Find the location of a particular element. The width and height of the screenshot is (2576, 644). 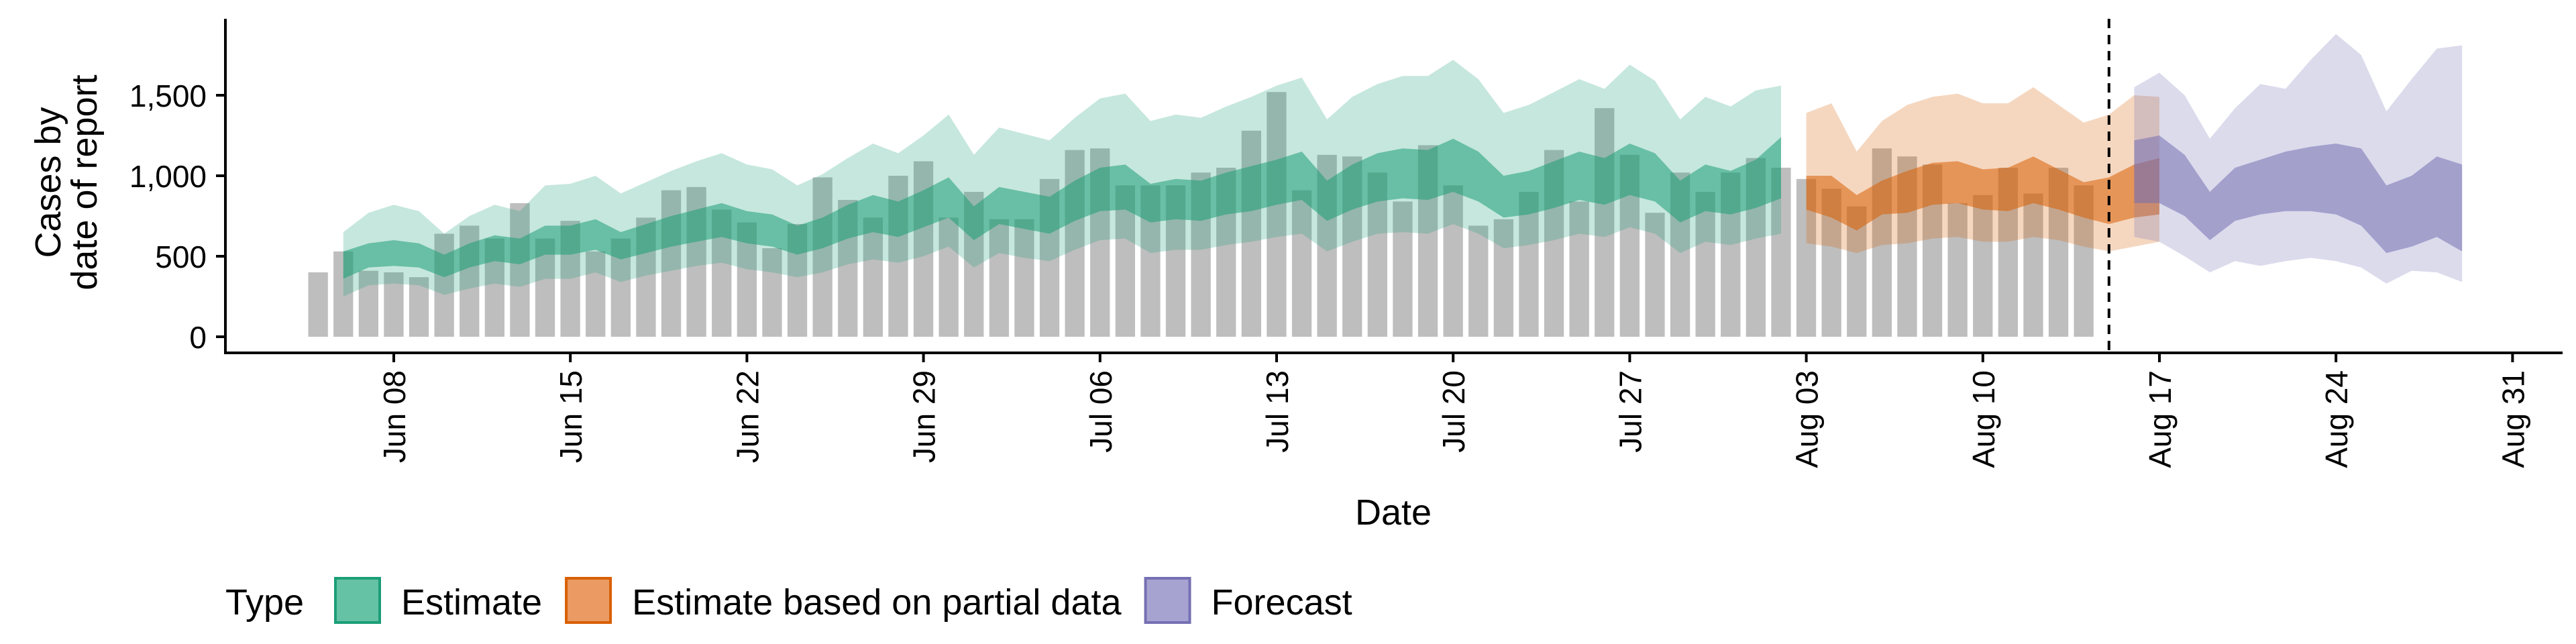

y-axis-title: Cases bydate of report is located at coordinates (66, 182).